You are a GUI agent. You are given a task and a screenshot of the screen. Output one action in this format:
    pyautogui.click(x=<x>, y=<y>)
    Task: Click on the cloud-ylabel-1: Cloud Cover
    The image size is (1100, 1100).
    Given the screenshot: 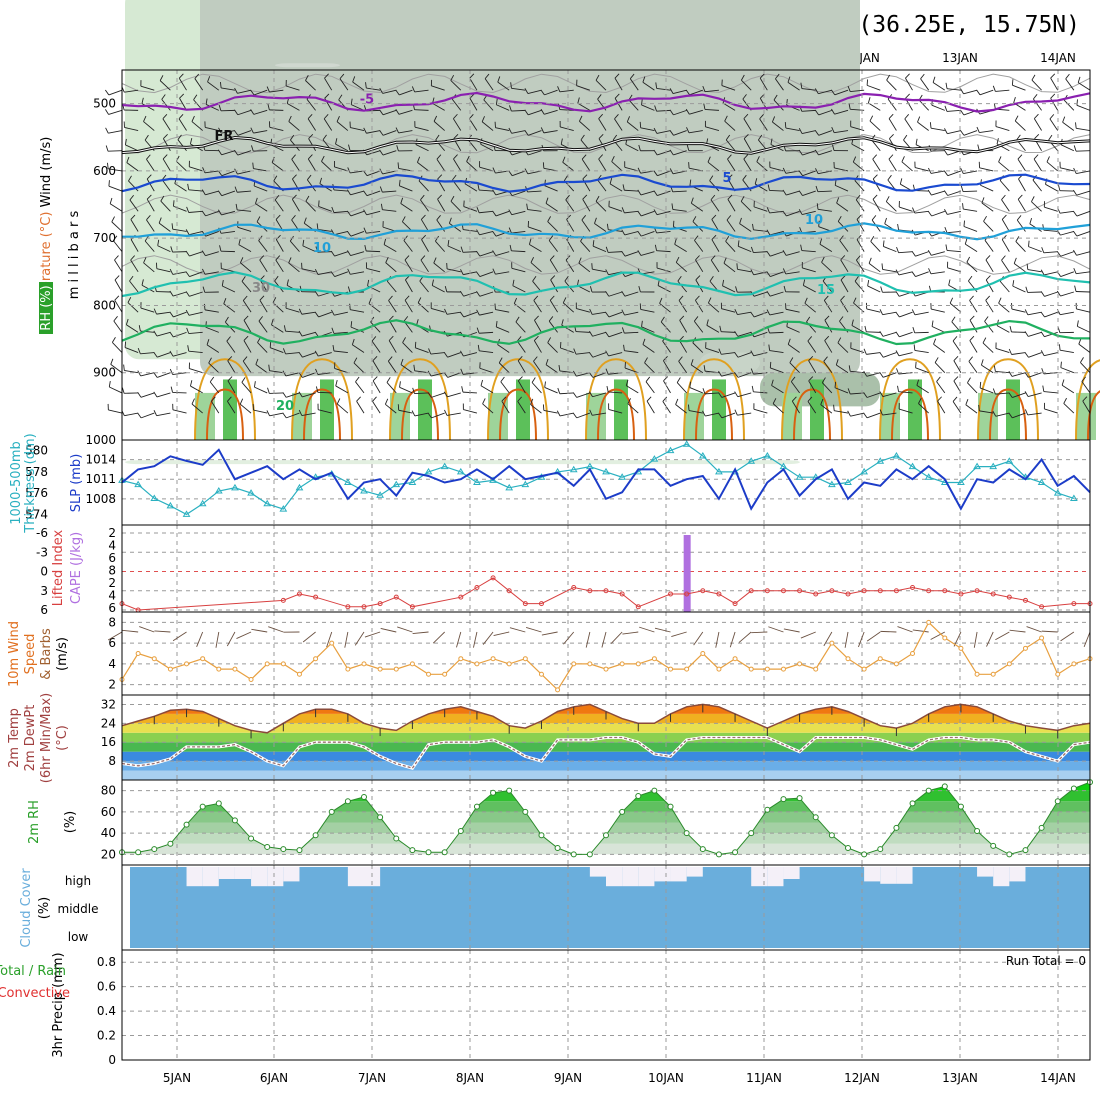 What is the action you would take?
    pyautogui.click(x=26, y=908)
    